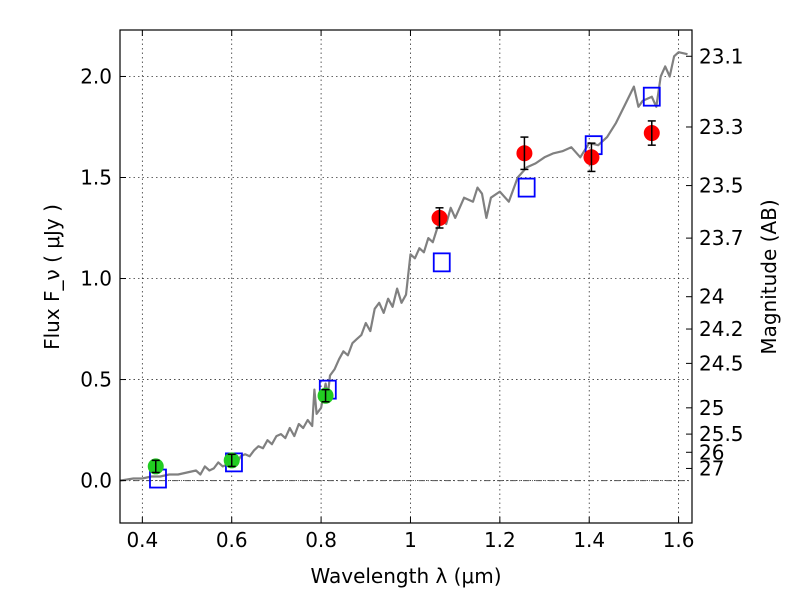  What do you see at coordinates (142, 540) in the screenshot?
I see `x-tick-label: 0.4` at bounding box center [142, 540].